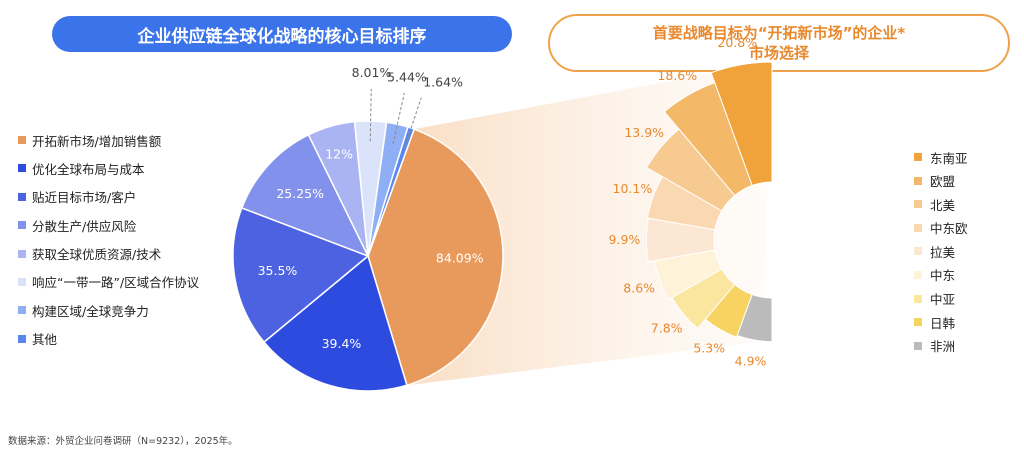  I want to click on legend-label: 贴近目标市场/客户, so click(84, 198).